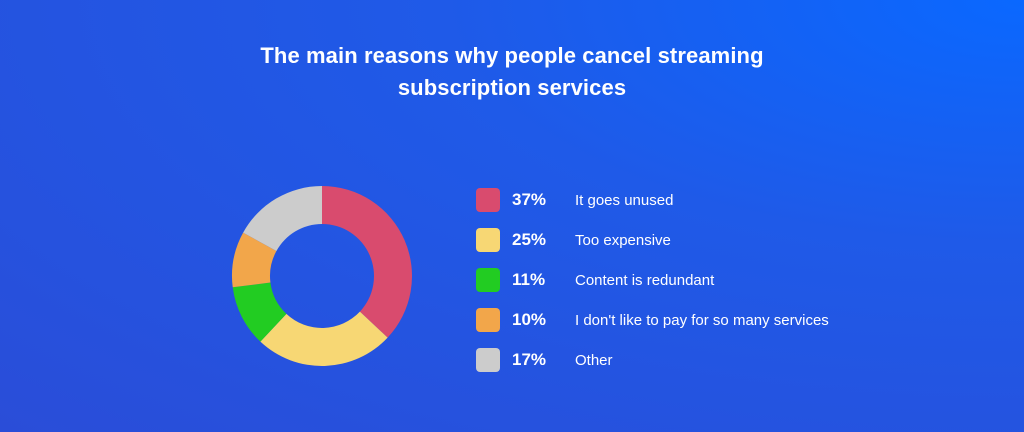  I want to click on donut-chart, so click(322, 276).